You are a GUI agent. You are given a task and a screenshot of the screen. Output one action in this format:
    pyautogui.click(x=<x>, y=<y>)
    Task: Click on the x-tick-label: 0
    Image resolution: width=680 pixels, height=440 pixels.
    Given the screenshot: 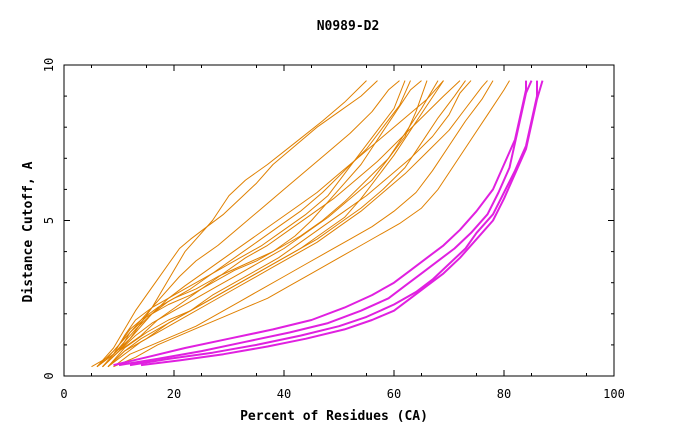 What is the action you would take?
    pyautogui.click(x=63, y=394)
    